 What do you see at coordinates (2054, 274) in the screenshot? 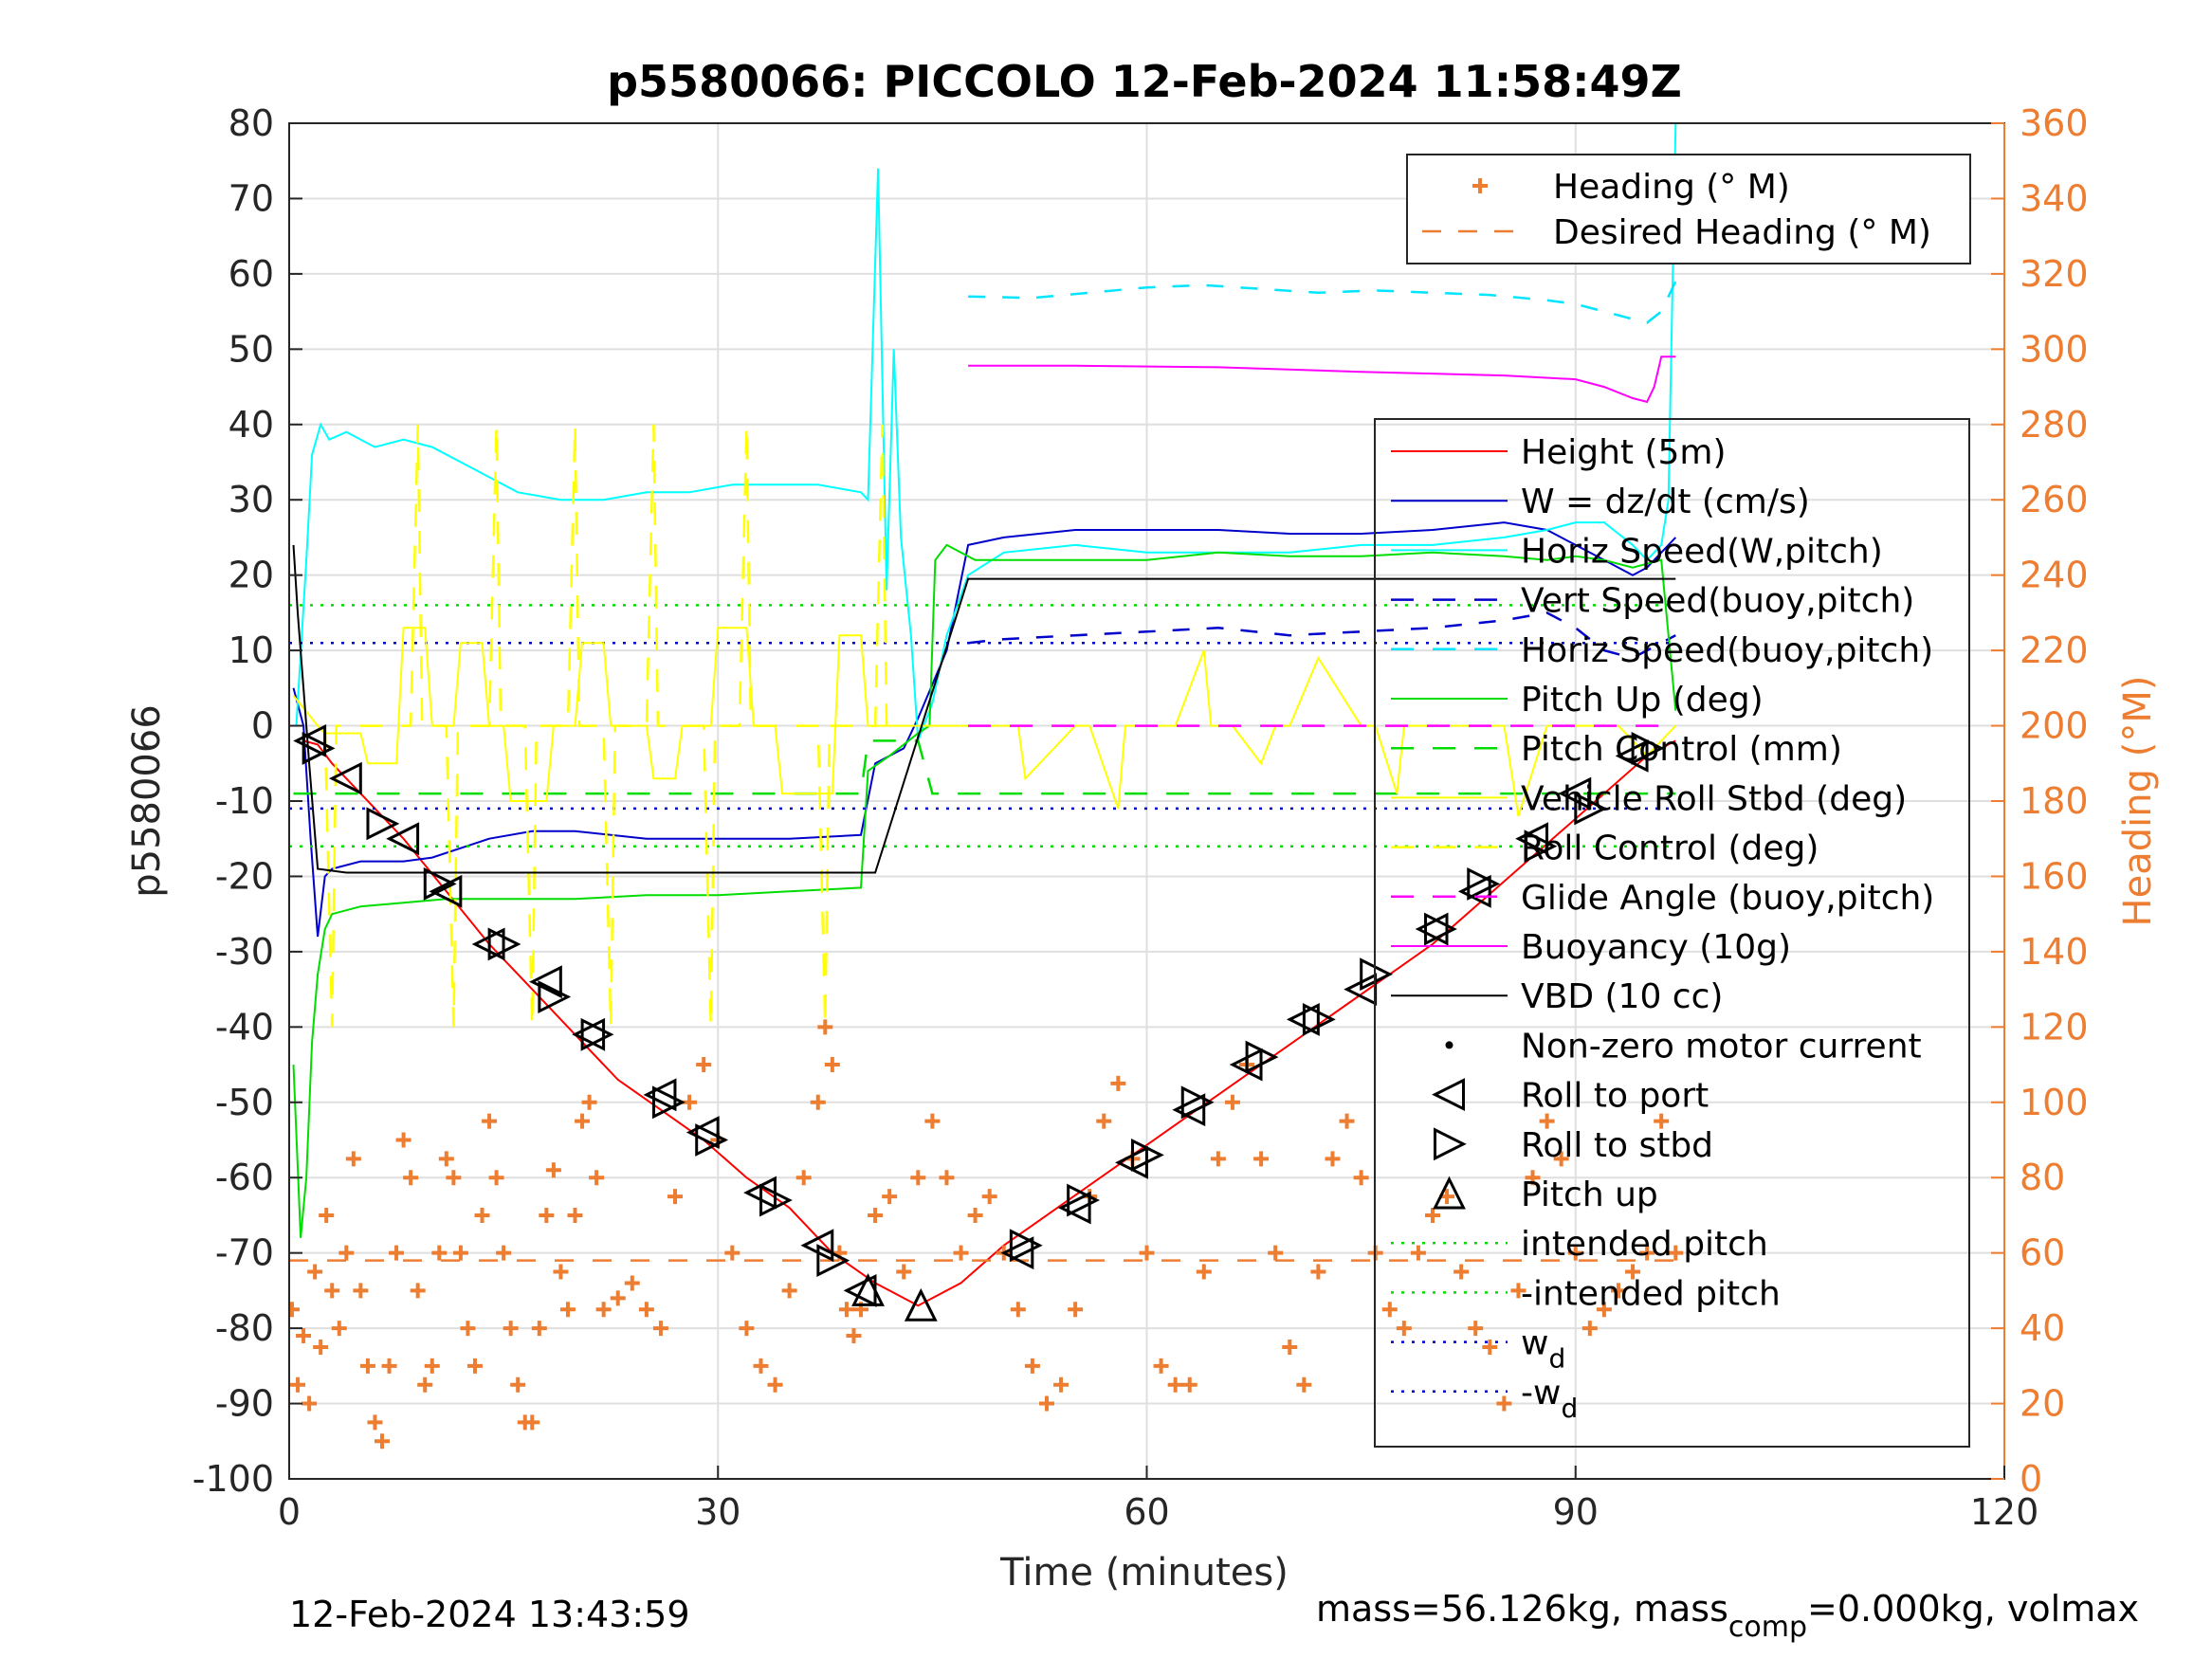
I see `y-right-tick-label: 320` at bounding box center [2054, 274].